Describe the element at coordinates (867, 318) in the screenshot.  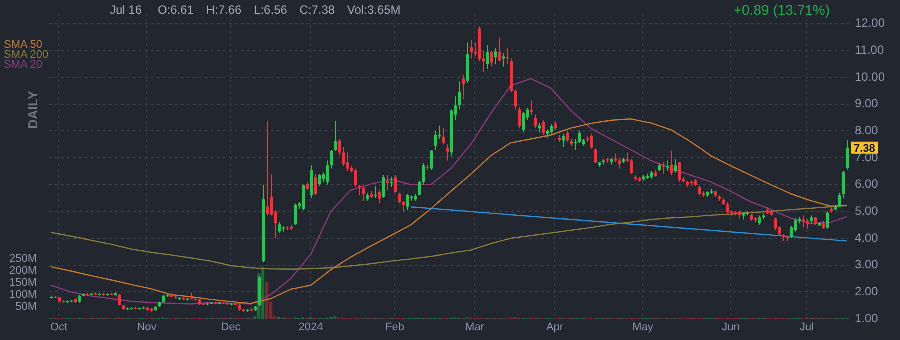
I see `y-tick-label: 1.00` at that location.